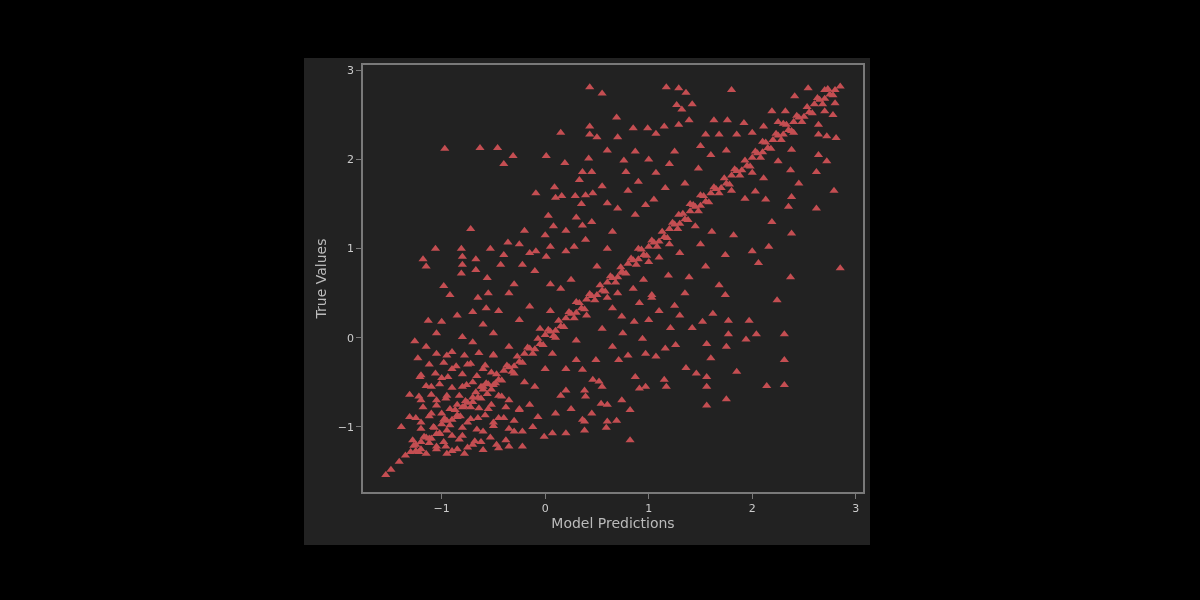 The height and width of the screenshot is (600, 1200). What do you see at coordinates (346, 427) in the screenshot?
I see `y-tick-label: −1` at bounding box center [346, 427].